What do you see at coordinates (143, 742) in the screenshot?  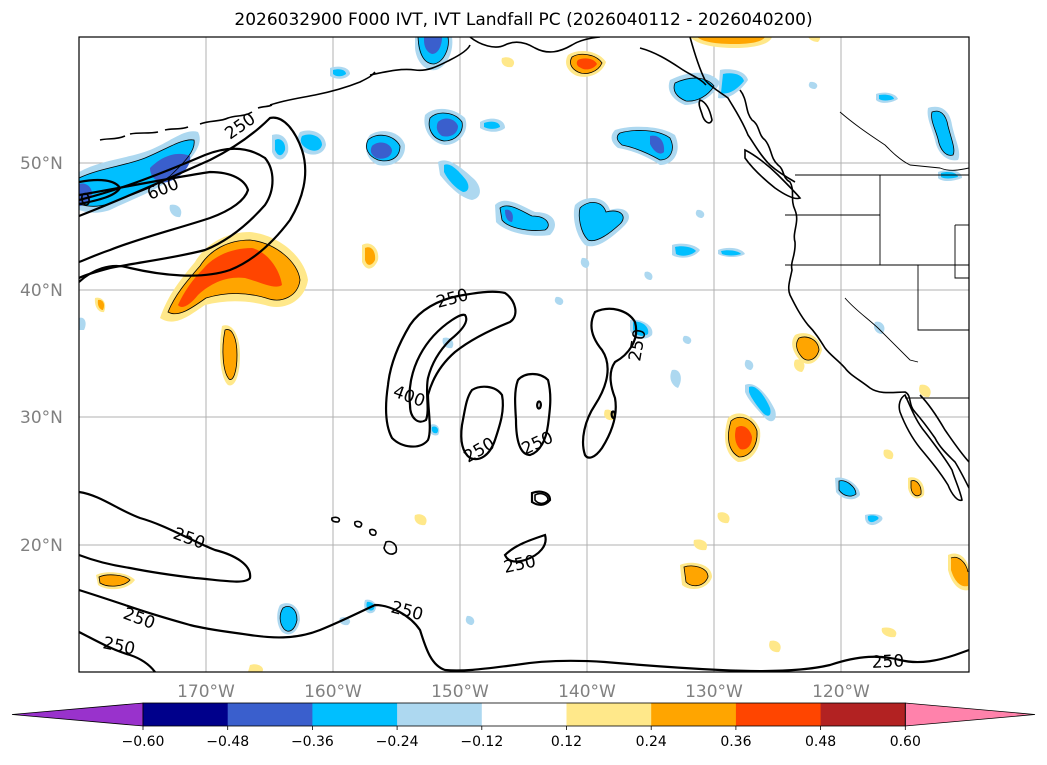 I see `colorbar-tick-label: −0.60` at bounding box center [143, 742].